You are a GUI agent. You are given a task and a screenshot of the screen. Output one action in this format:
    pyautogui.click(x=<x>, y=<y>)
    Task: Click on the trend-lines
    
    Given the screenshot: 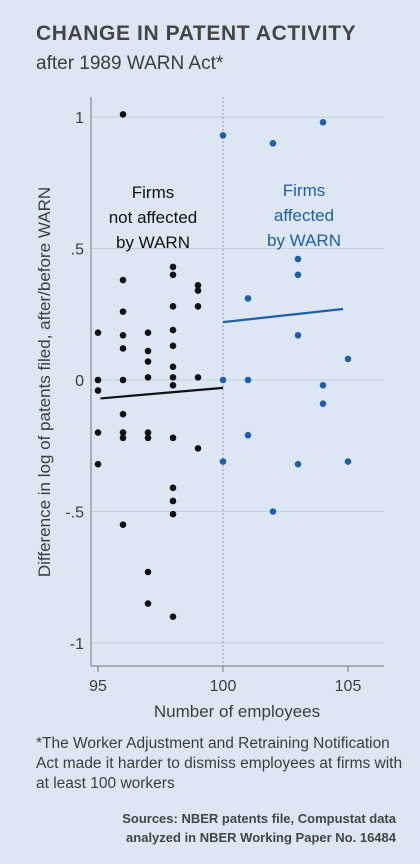 What is the action you would take?
    pyautogui.click(x=222, y=353)
    